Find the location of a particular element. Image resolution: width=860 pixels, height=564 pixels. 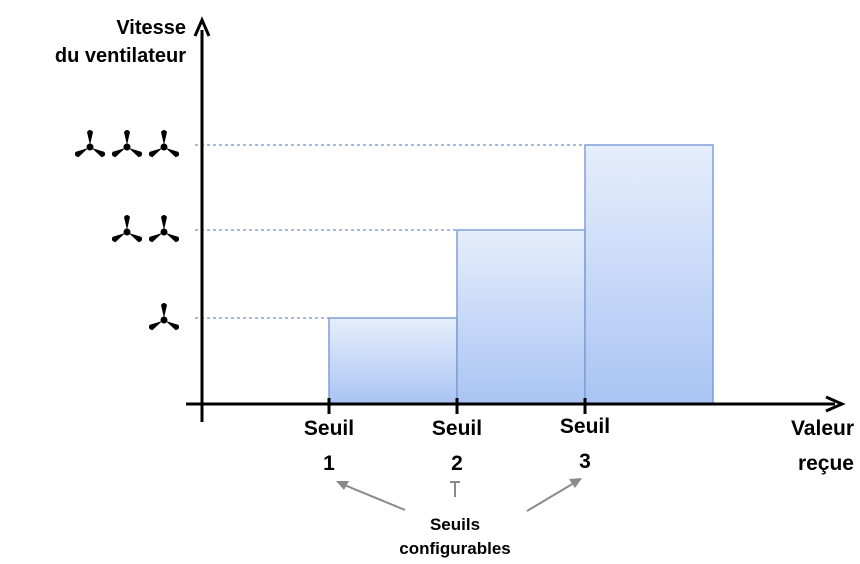

level-guide-lines is located at coordinates (390, 231).